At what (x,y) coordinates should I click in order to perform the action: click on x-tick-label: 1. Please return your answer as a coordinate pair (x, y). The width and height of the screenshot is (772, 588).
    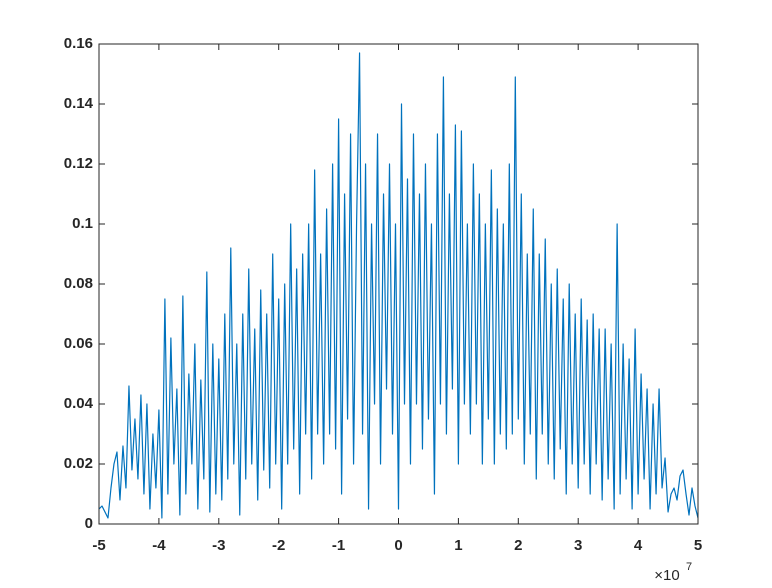
    Looking at the image, I should click on (458, 545).